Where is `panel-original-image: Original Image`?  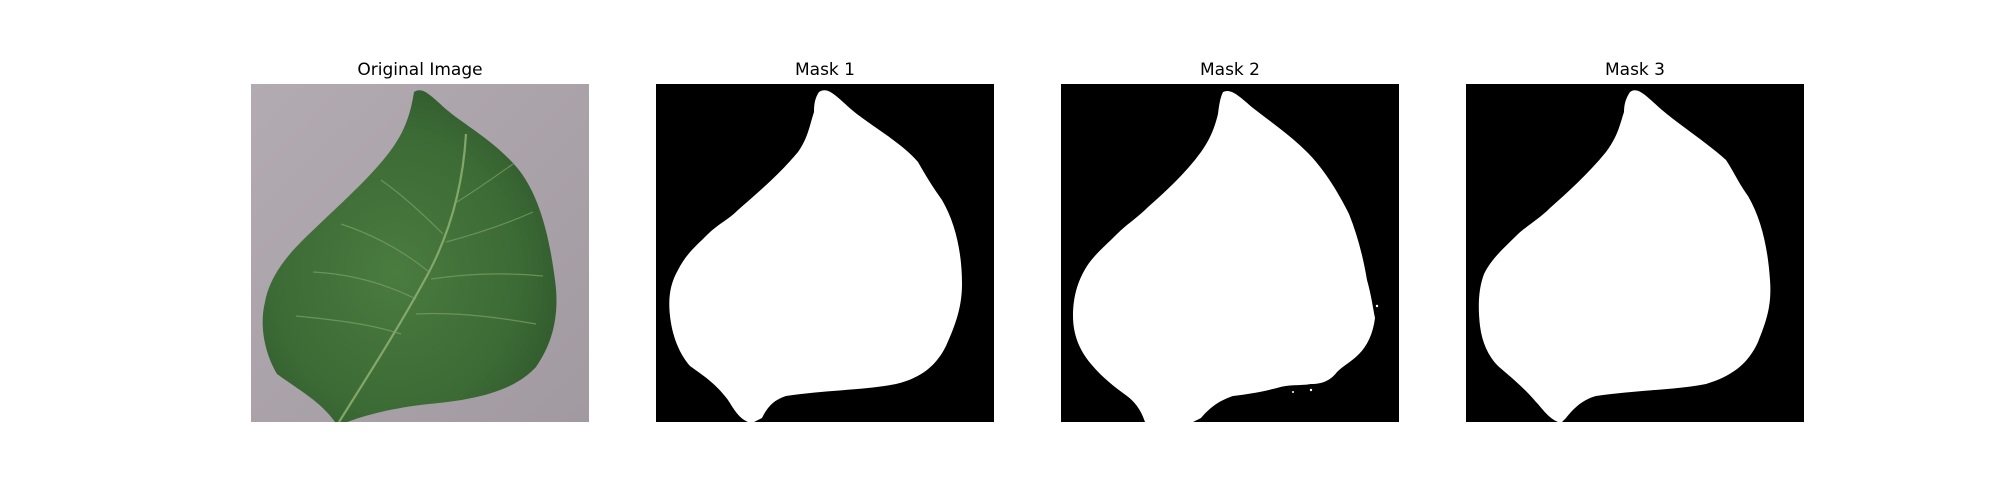
panel-original-image: Original Image is located at coordinates (420, 239).